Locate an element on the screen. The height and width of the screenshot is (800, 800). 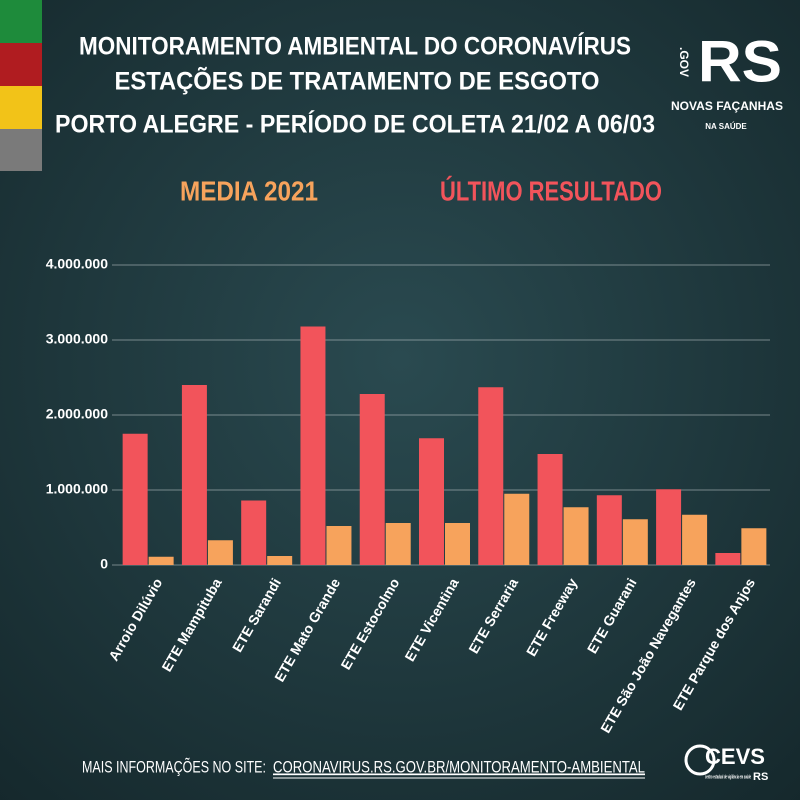
cevs-rs: RS is located at coordinates (760, 777).